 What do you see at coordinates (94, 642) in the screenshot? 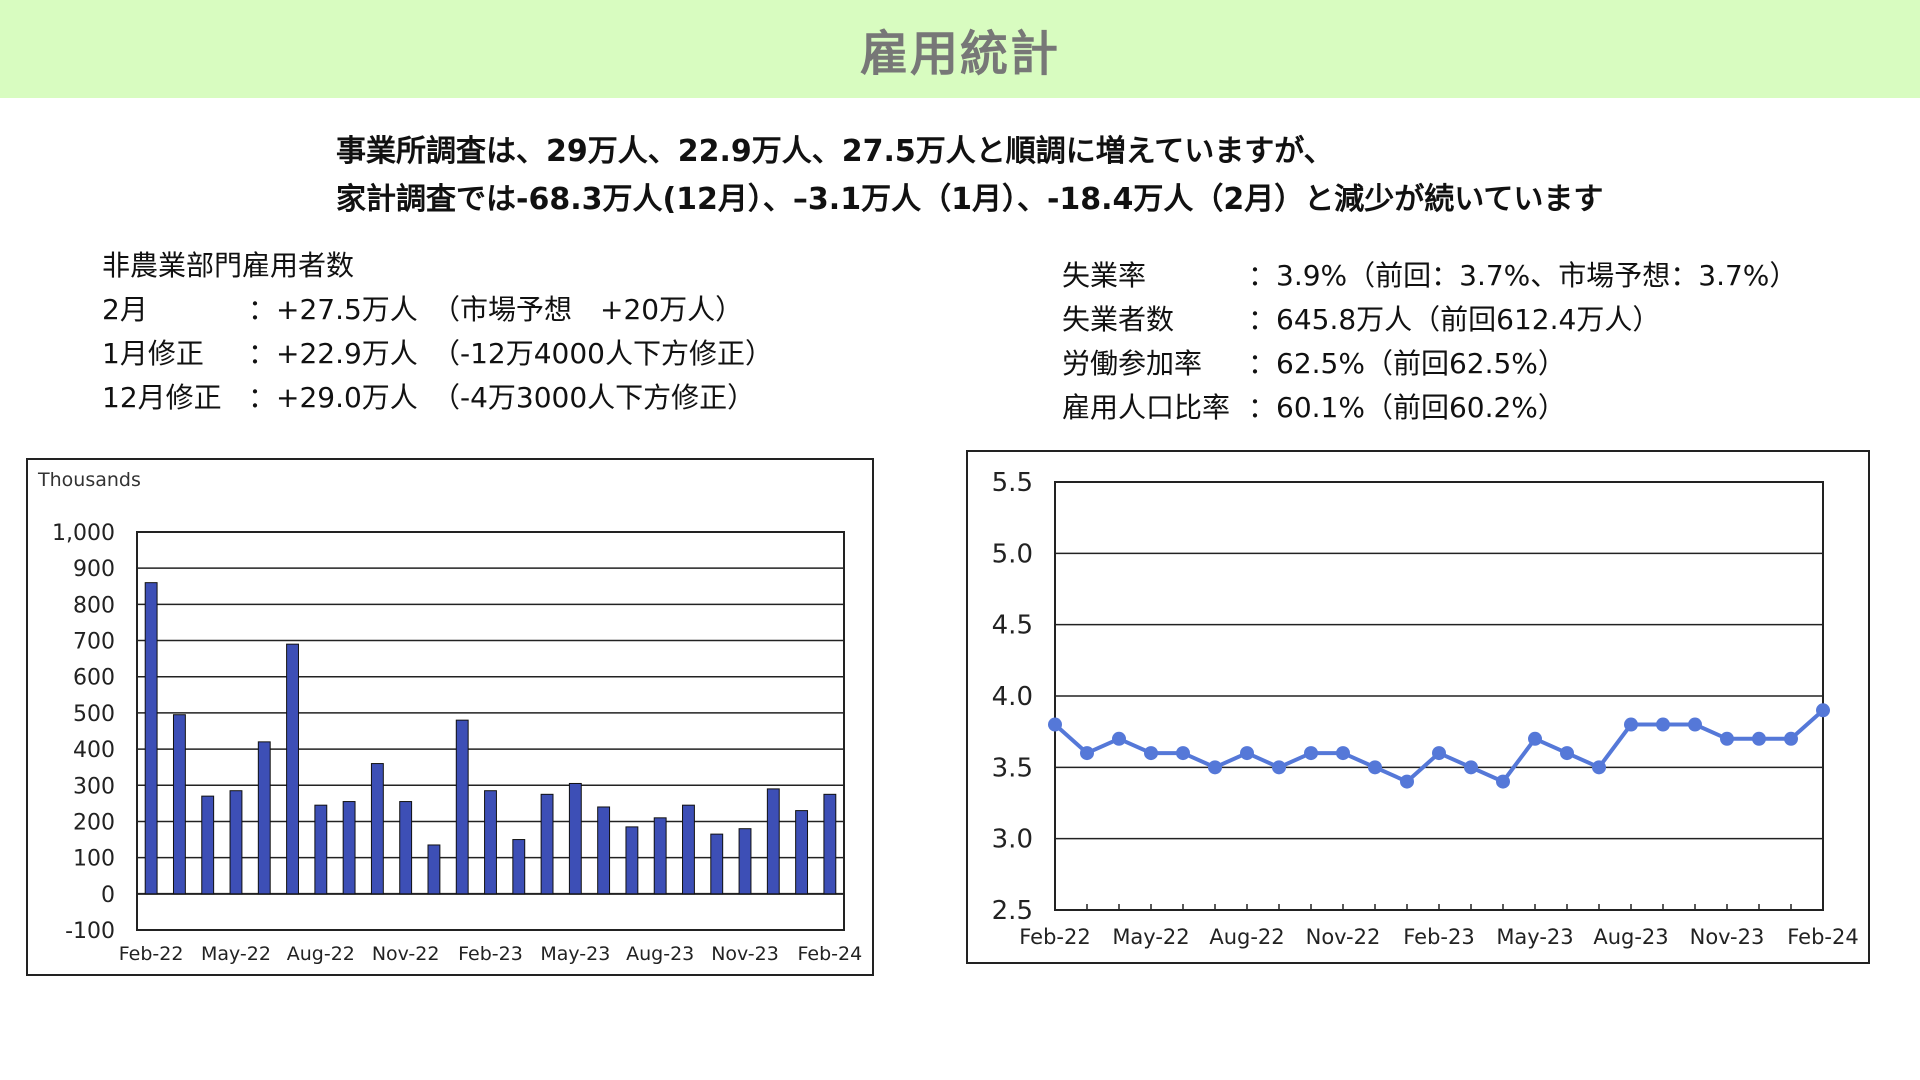
I see `y-tick-label: 700` at bounding box center [94, 642].